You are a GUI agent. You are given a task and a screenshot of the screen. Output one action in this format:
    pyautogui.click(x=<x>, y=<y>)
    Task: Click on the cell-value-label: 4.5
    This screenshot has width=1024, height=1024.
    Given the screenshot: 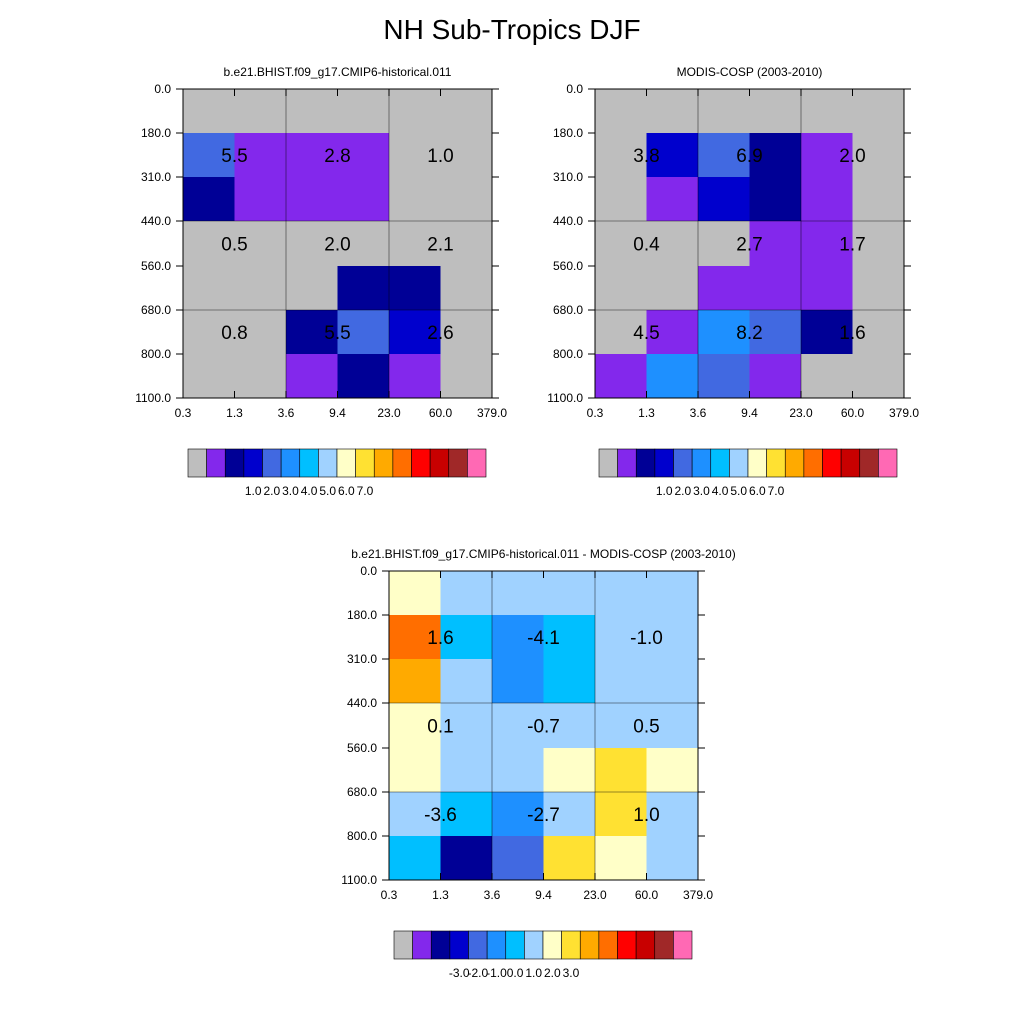 What is the action you would take?
    pyautogui.click(x=646, y=333)
    